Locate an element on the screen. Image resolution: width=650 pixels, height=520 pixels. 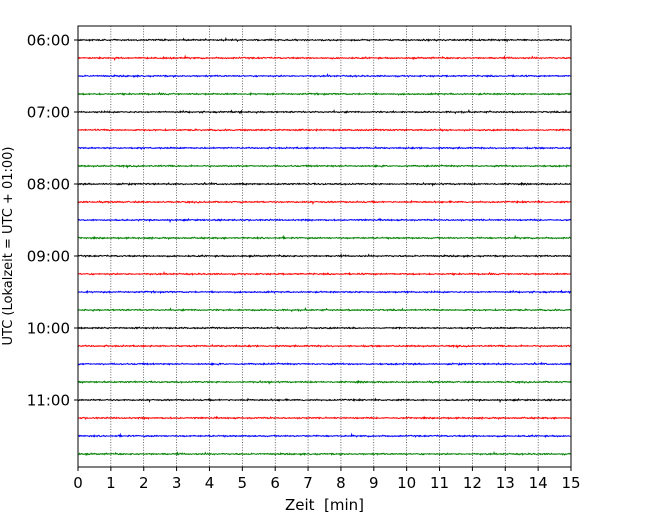
x-tick-label: 8 is located at coordinates (341, 483).